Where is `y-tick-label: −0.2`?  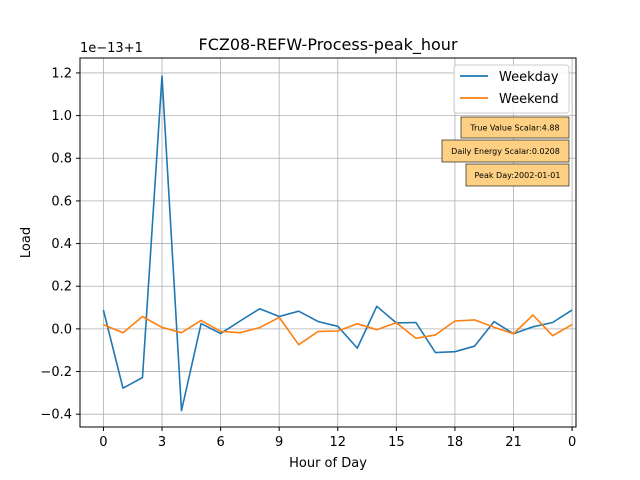
y-tick-label: −0.2 is located at coordinates (56, 372).